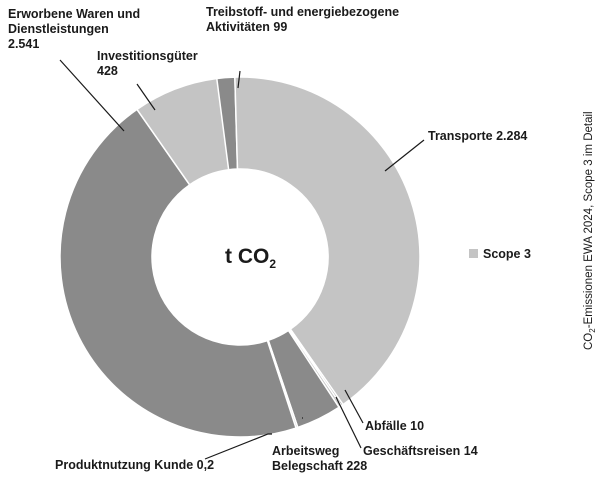 This screenshot has width=600, height=481. I want to click on slice-label: Arbeitsweg Belegschaft 228, so click(319, 458).